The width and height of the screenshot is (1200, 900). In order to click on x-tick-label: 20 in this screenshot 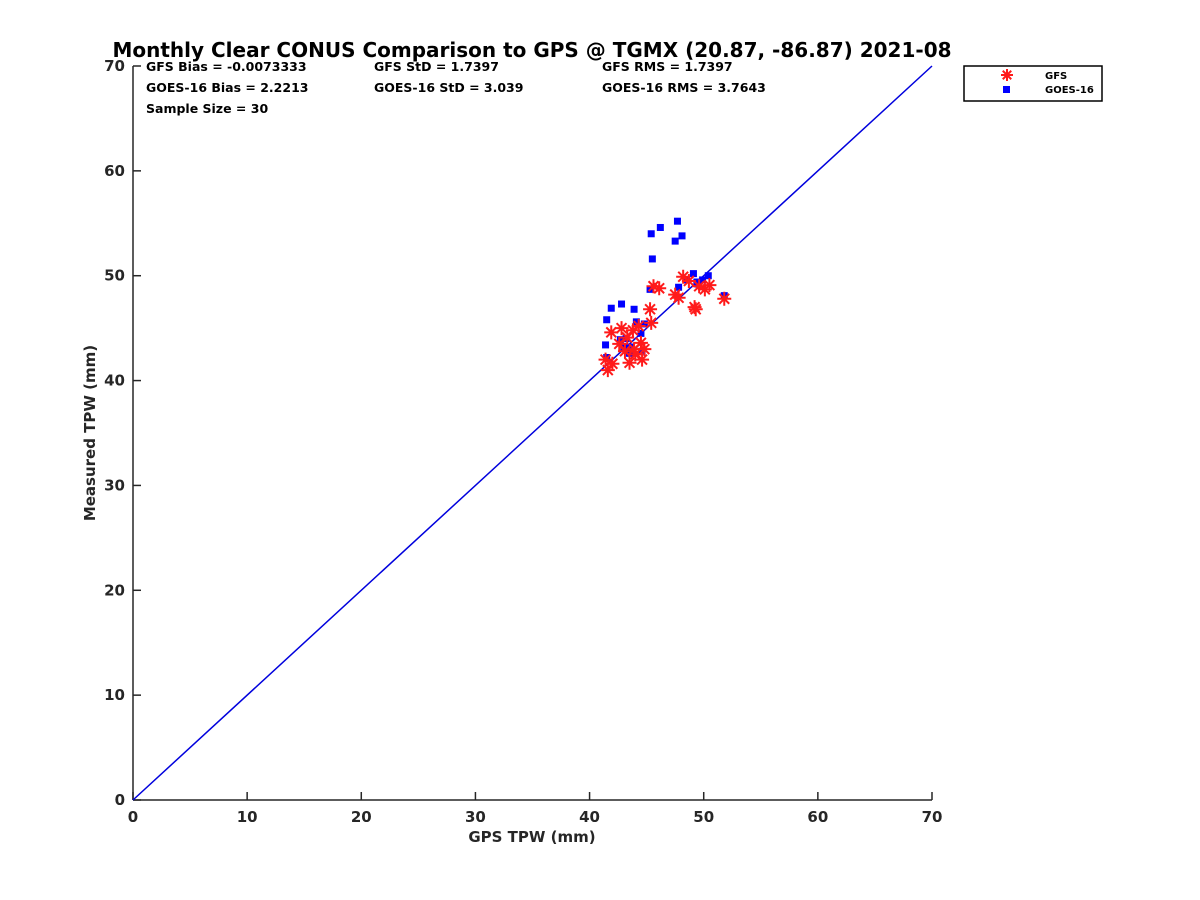, I will do `click(361, 817)`.